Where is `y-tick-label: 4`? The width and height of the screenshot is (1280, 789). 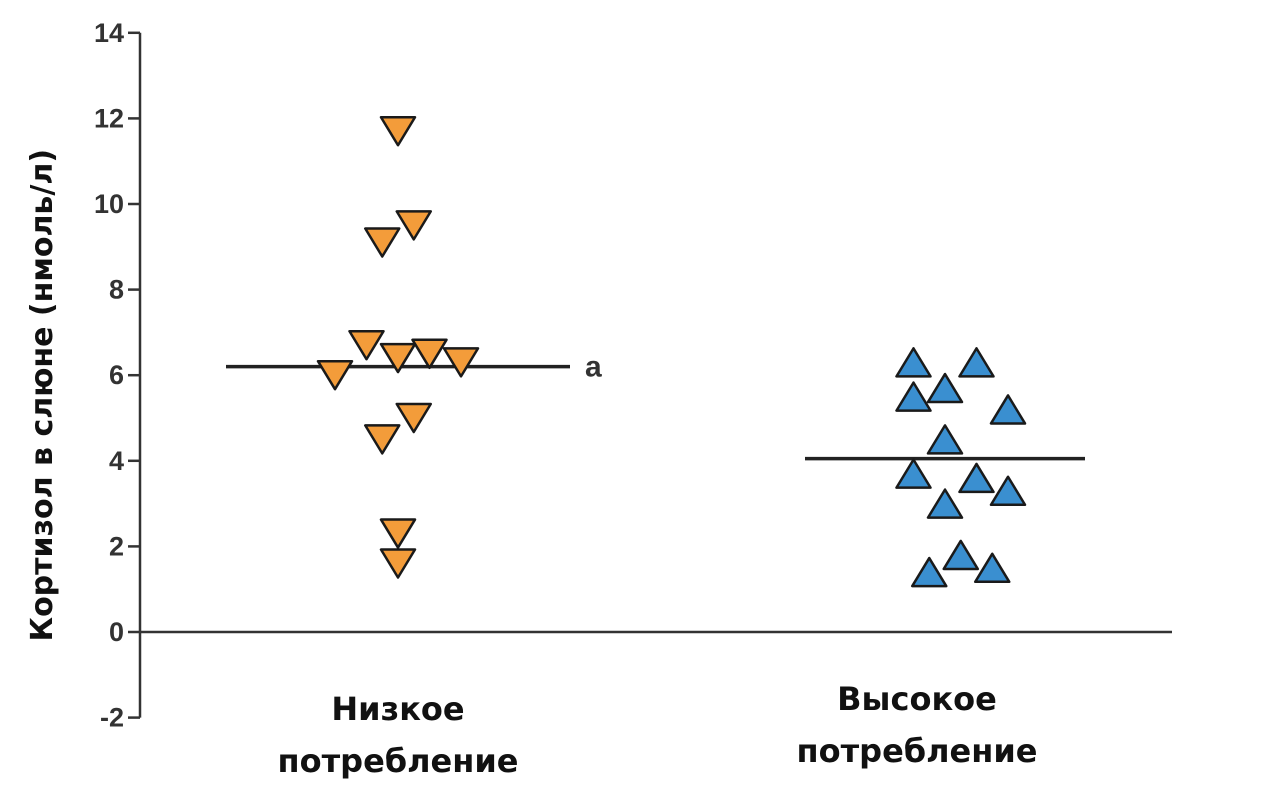 y-tick-label: 4 is located at coordinates (116, 461).